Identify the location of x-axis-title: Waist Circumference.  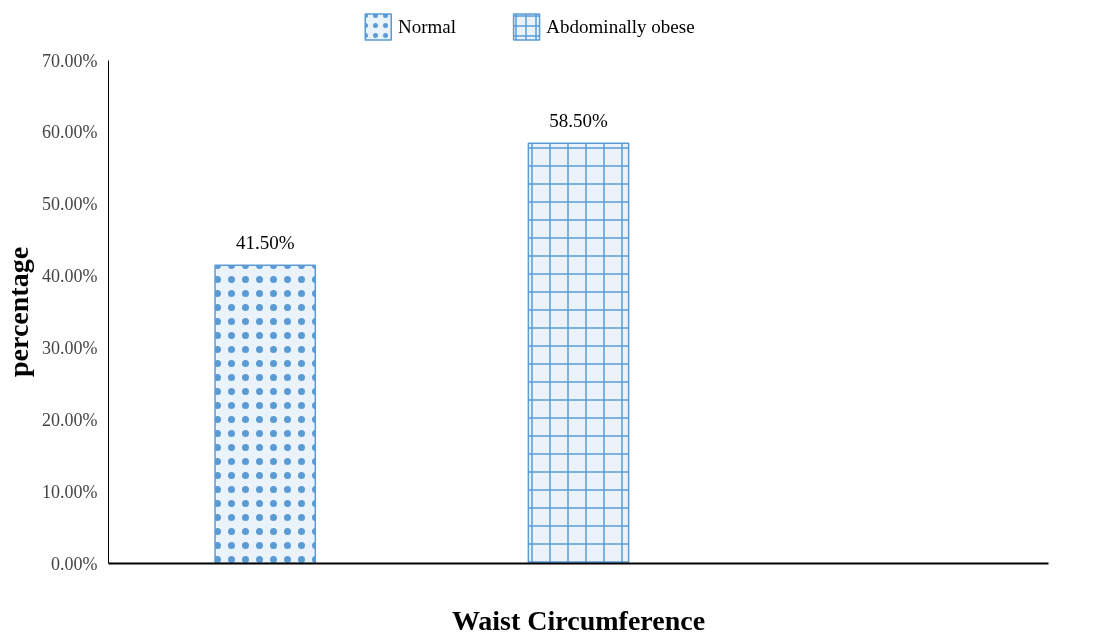
(578, 618).